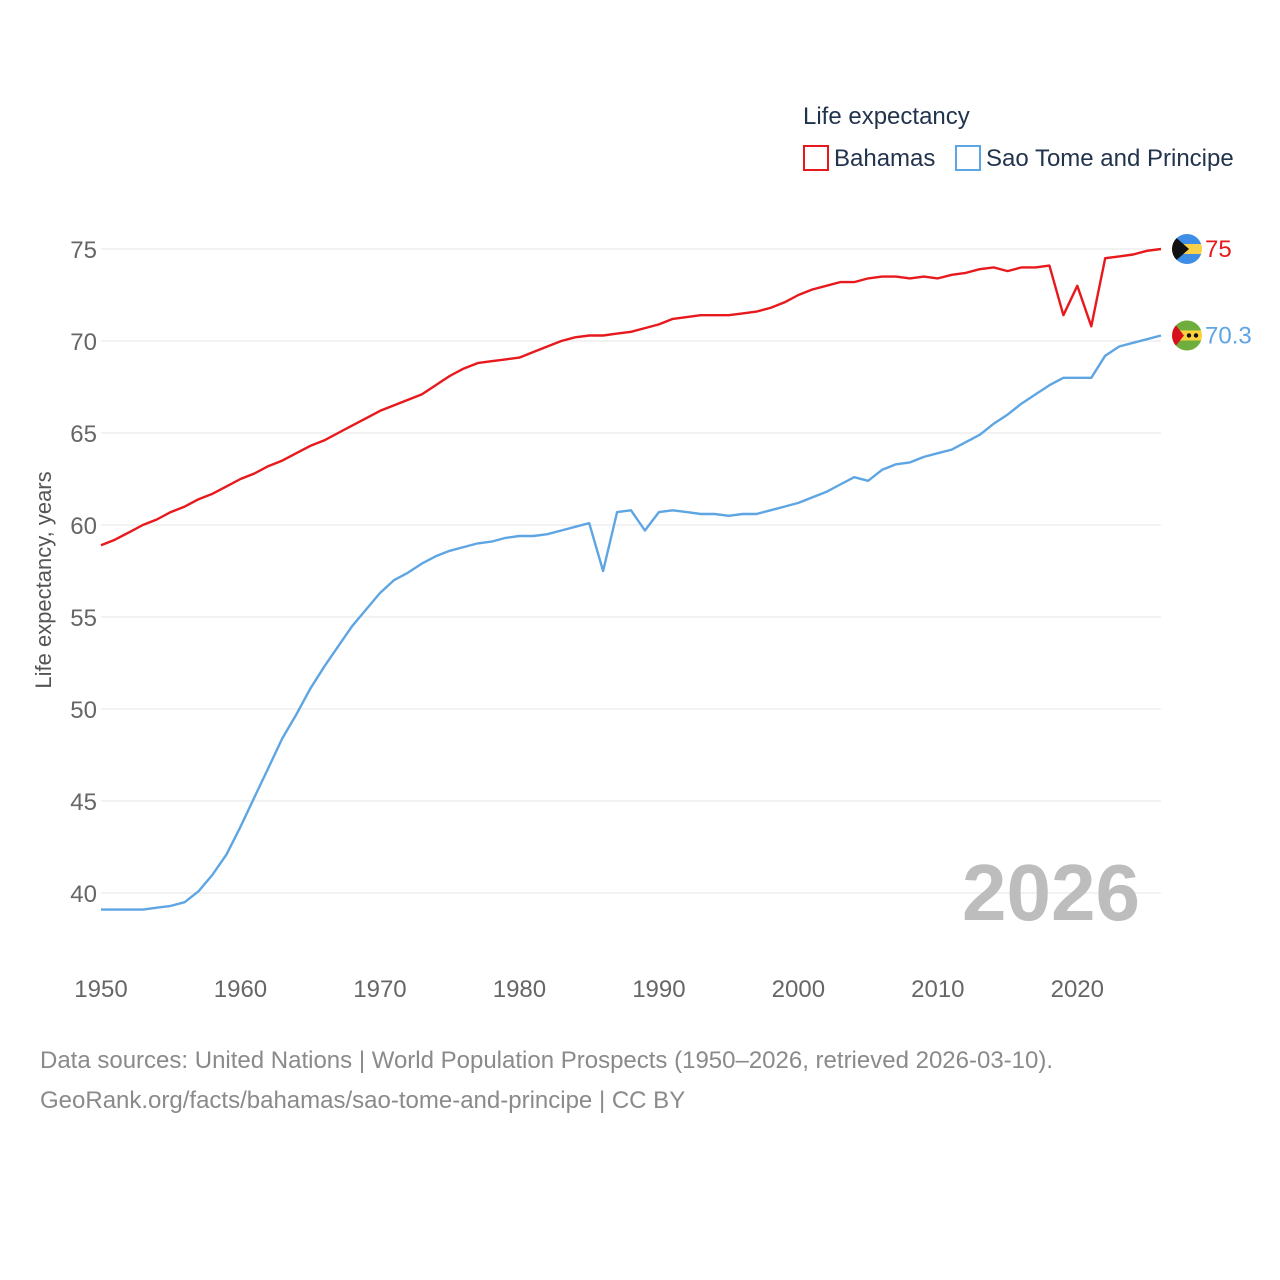  What do you see at coordinates (1212, 292) in the screenshot?
I see `end-markers: 75 70.3` at bounding box center [1212, 292].